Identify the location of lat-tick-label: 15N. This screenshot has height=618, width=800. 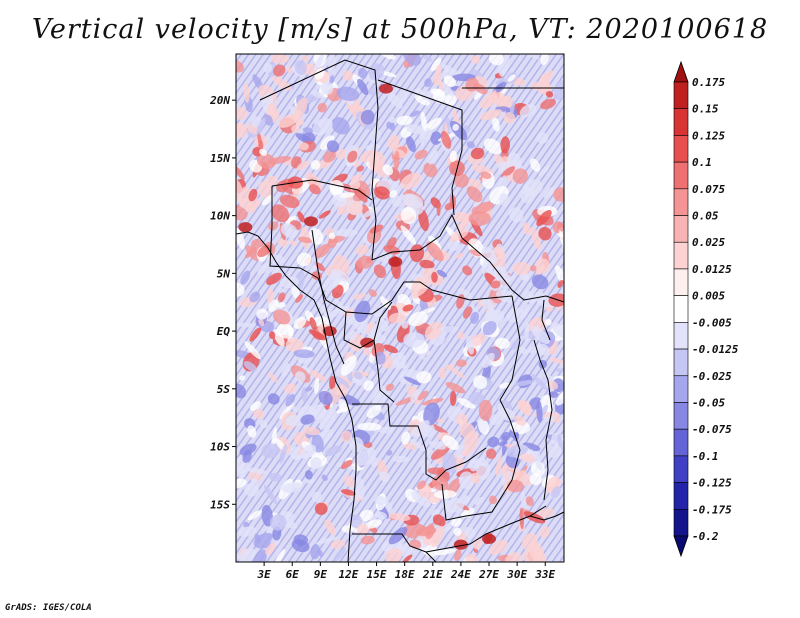
(220, 158).